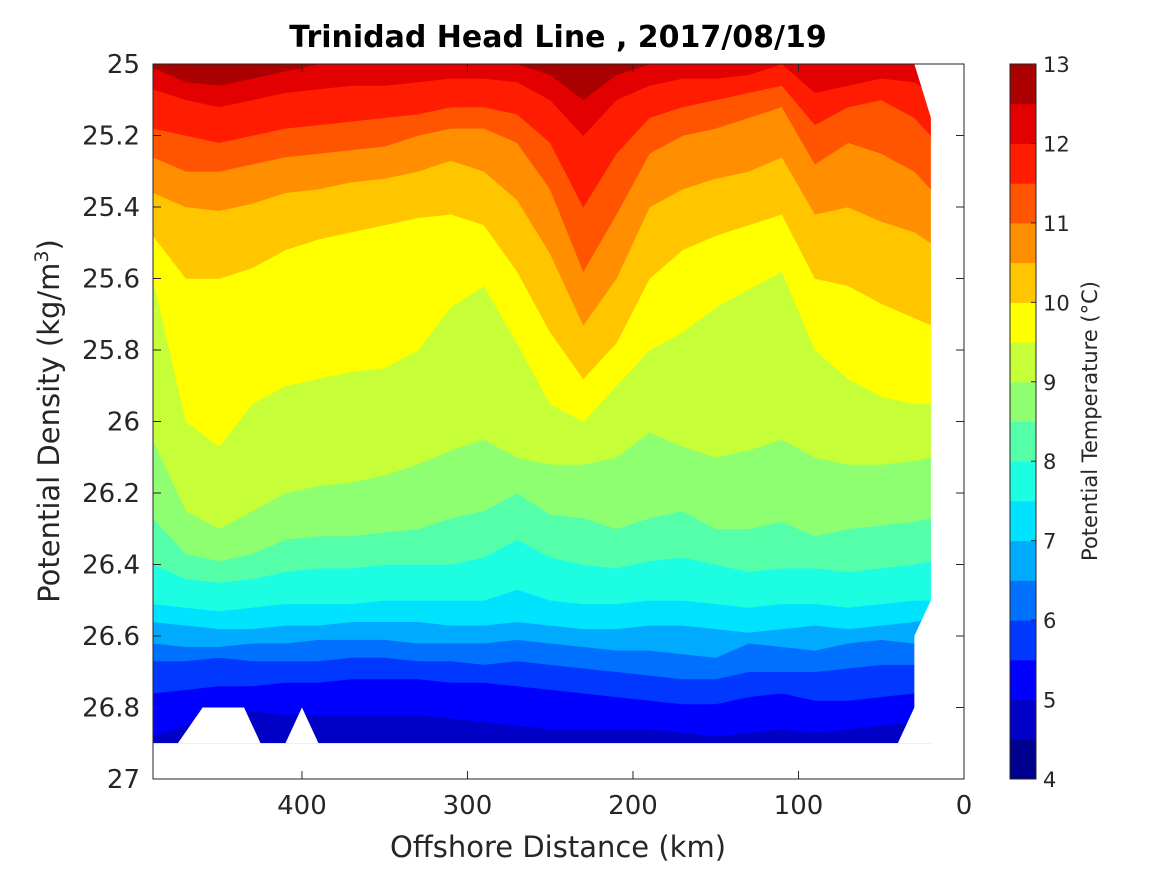 This screenshot has width=1167, height=875. I want to click on colorbar-tick-label: 4, so click(1049, 780).